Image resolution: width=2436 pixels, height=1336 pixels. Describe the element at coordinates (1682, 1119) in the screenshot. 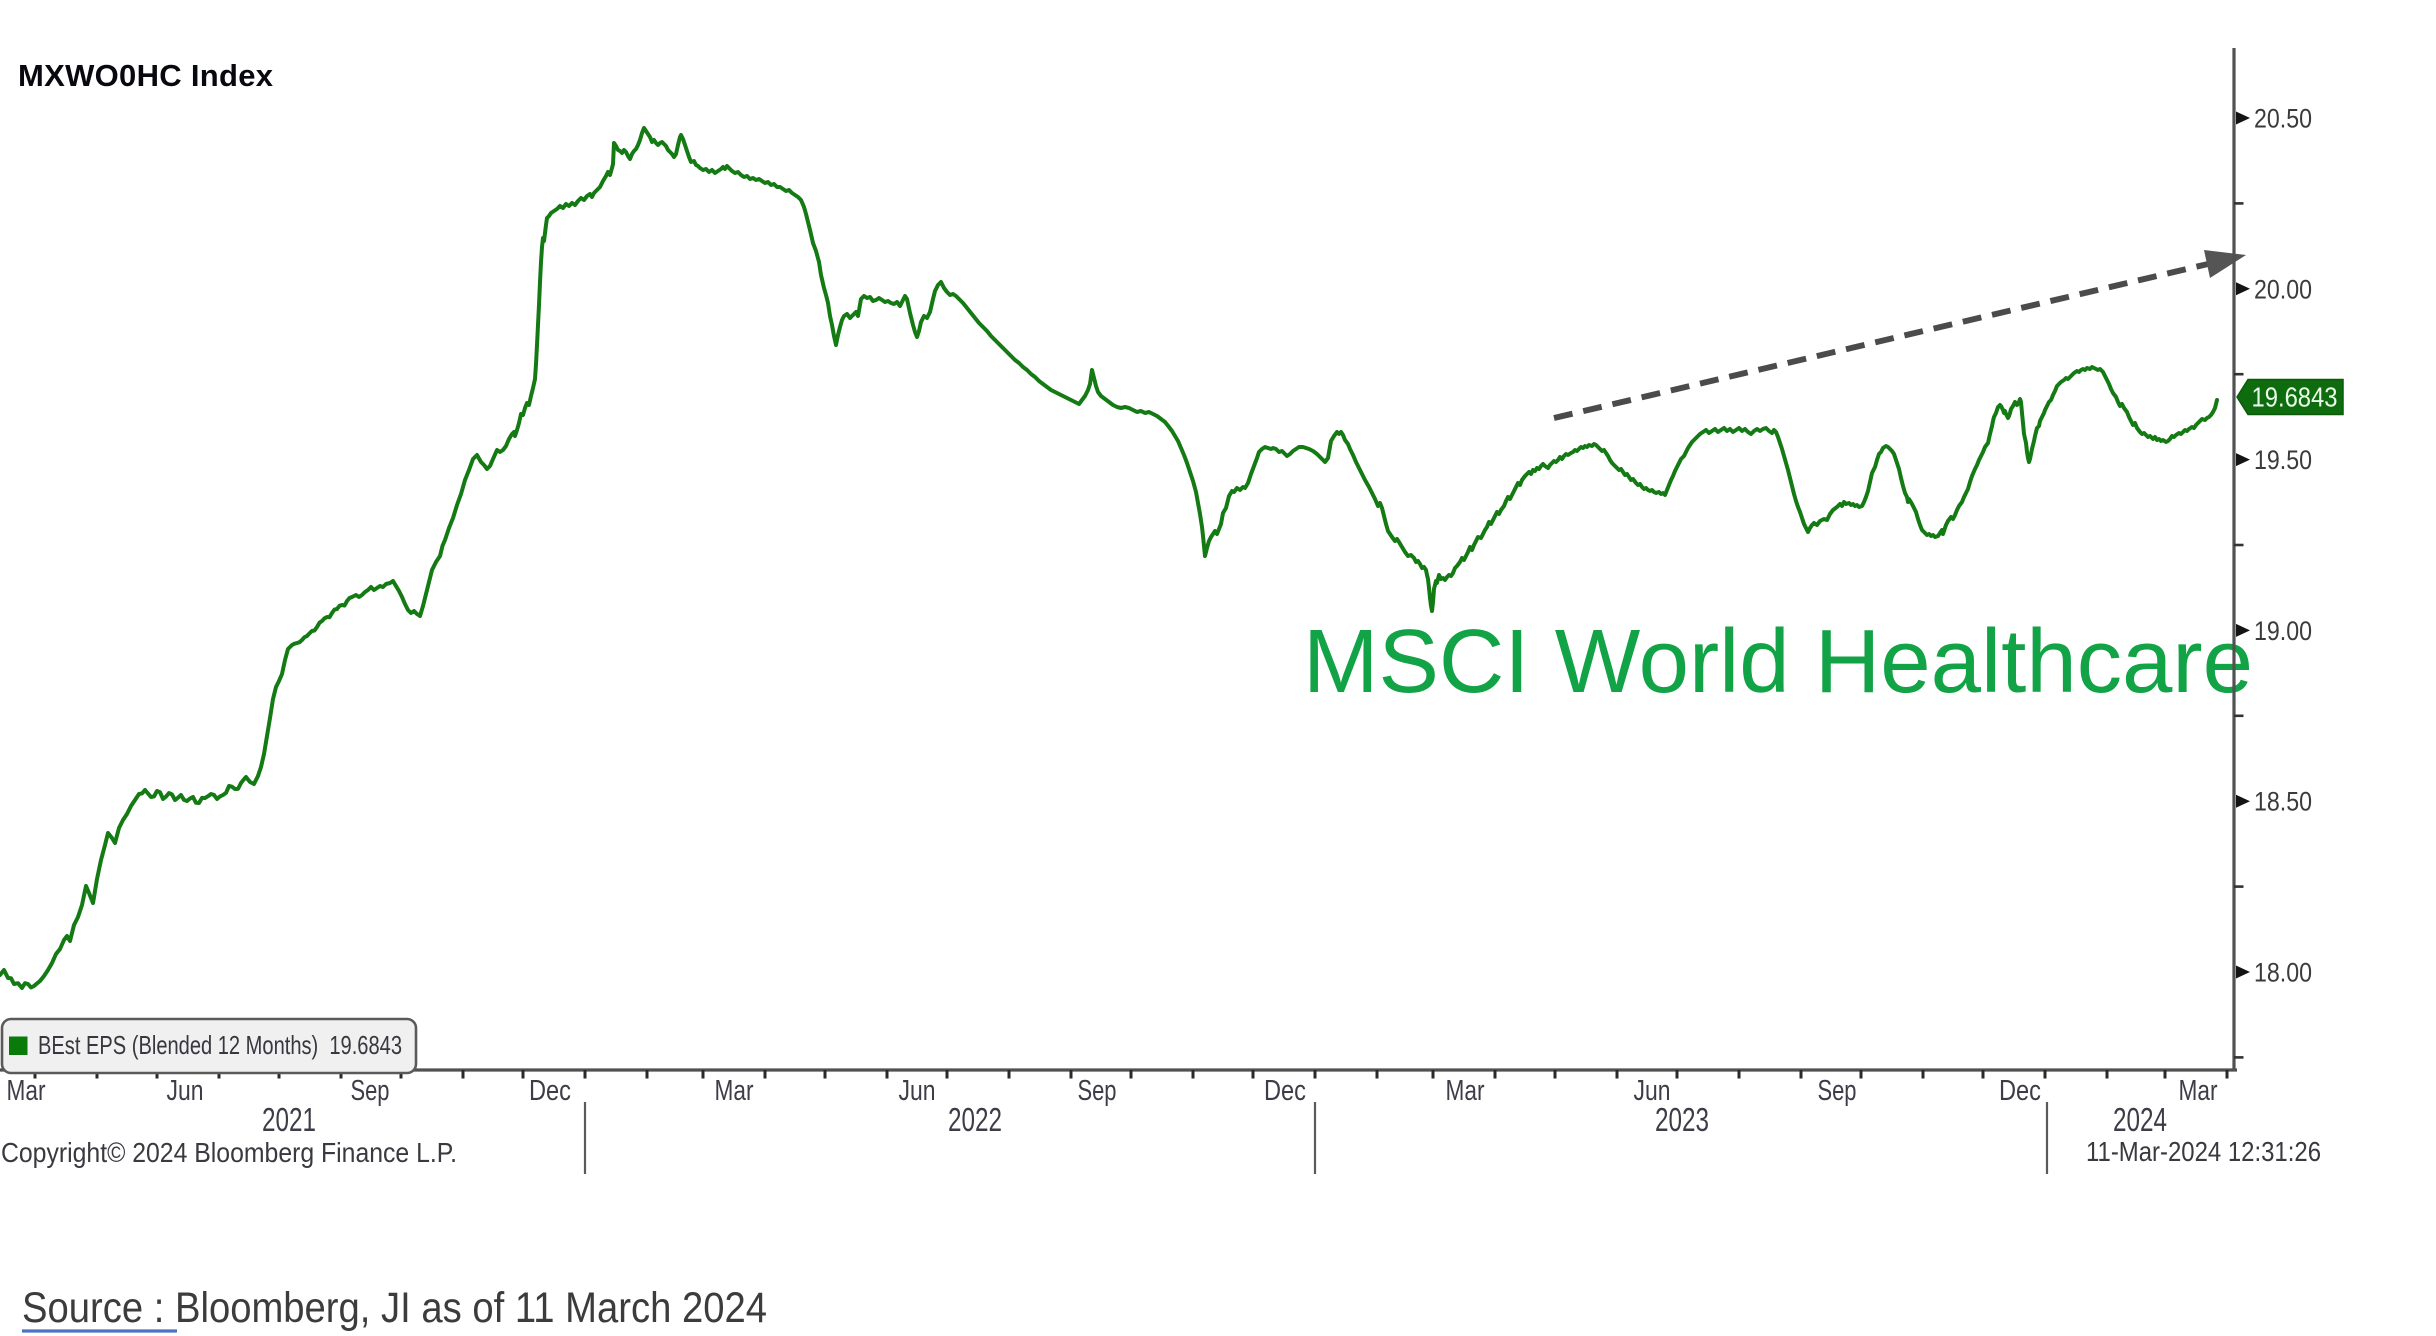

I see `svg-text: 2023` at that location.